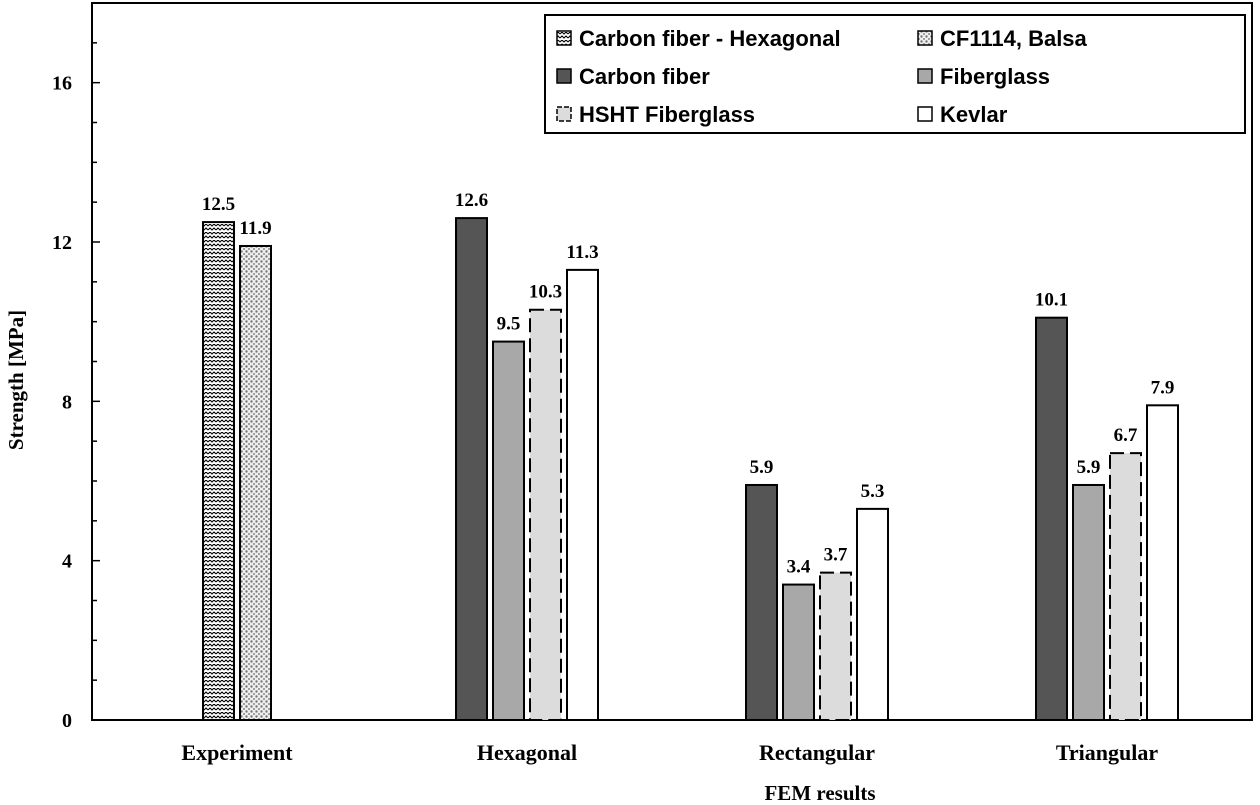 This screenshot has height=805, width=1260. What do you see at coordinates (237, 752) in the screenshot?
I see `x-tick-label: Experiment` at bounding box center [237, 752].